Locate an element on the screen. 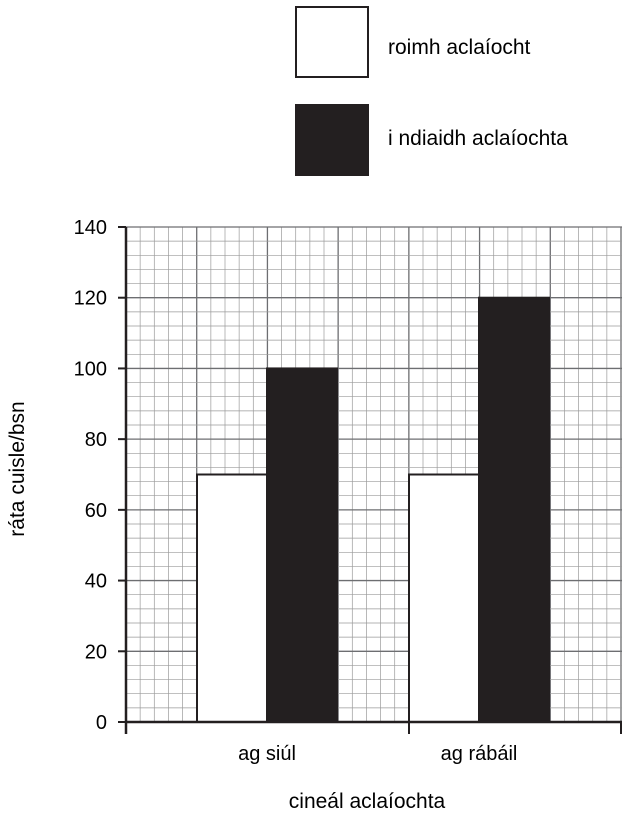 The image size is (622, 816). y-tick-label: 40 is located at coordinates (96, 582).